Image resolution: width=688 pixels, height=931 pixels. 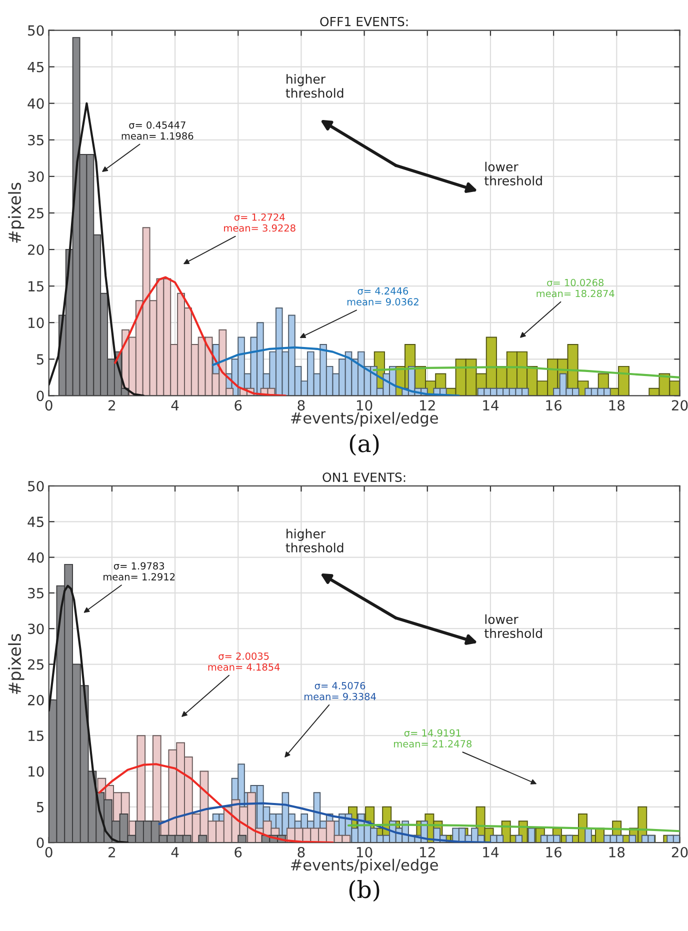 I want to click on text: (a), so click(x=364, y=445).